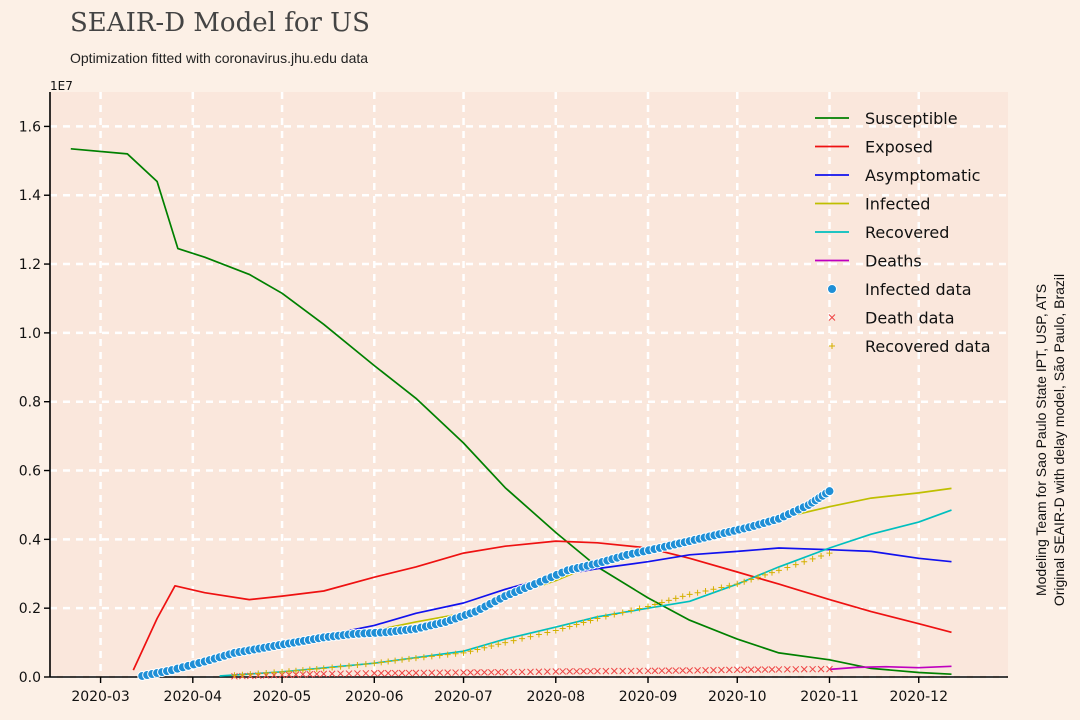 This screenshot has width=1080, height=720. I want to click on y-tick-label: 1.6, so click(30, 127).